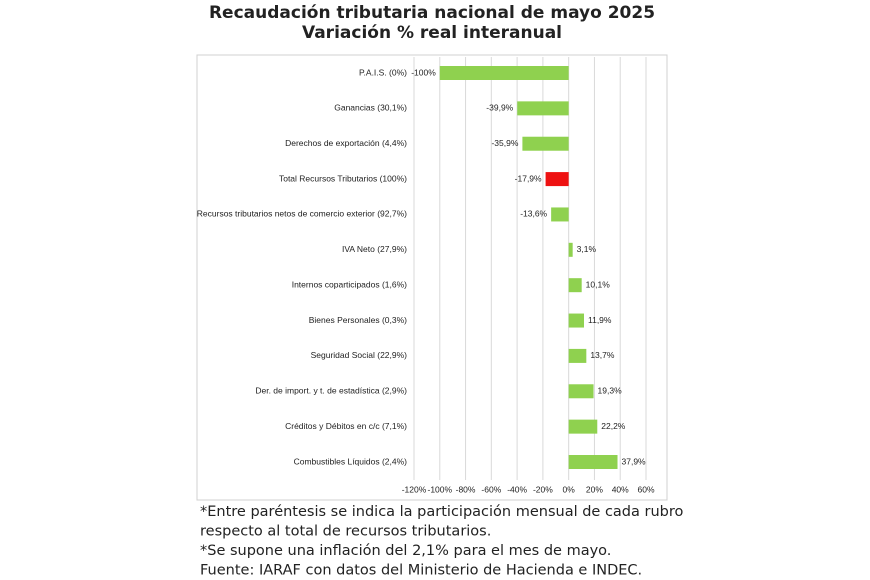 The height and width of the screenshot is (580, 870). I want to click on value-label: 11,9%, so click(600, 320).